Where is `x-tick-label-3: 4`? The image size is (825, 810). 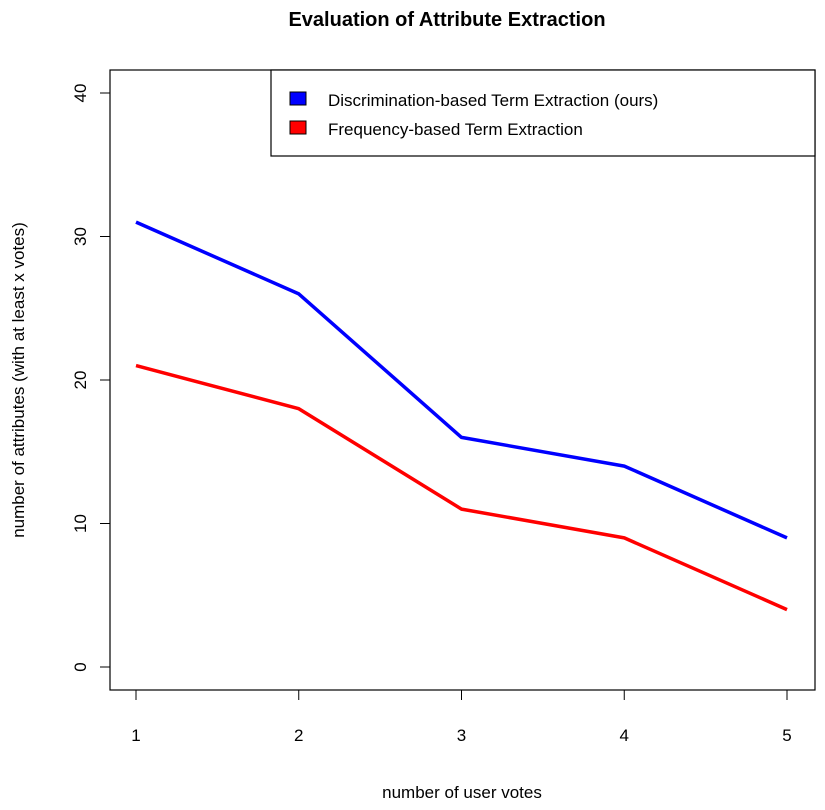 x-tick-label-3: 4 is located at coordinates (624, 735).